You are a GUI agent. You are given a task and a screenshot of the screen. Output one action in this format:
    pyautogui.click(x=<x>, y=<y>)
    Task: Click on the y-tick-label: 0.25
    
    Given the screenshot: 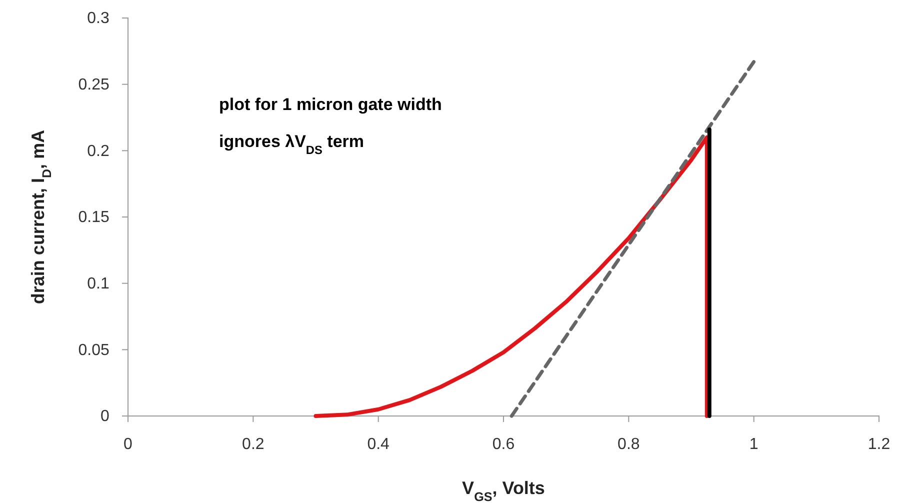 What is the action you would take?
    pyautogui.click(x=94, y=85)
    